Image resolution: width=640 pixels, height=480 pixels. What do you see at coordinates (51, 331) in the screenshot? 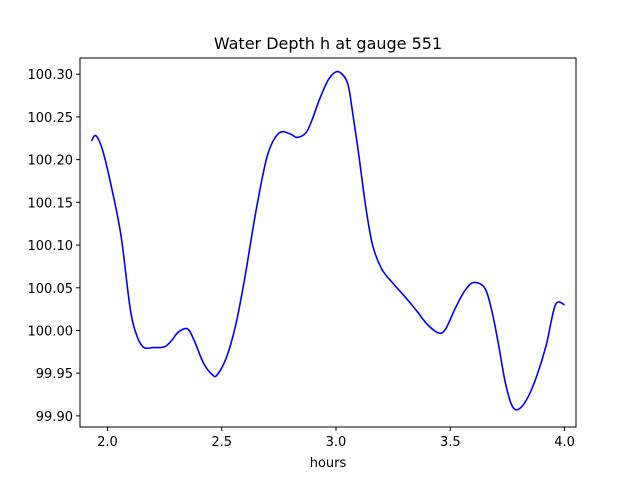
I see `y-tick-label: 100.00` at bounding box center [51, 331].